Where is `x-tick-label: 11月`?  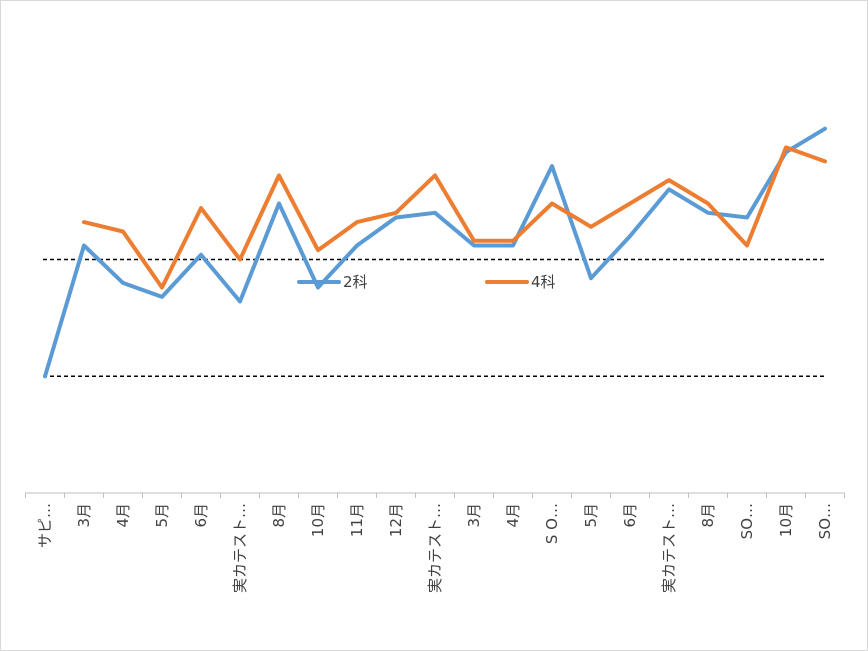 x-tick-label: 11月 is located at coordinates (357, 520).